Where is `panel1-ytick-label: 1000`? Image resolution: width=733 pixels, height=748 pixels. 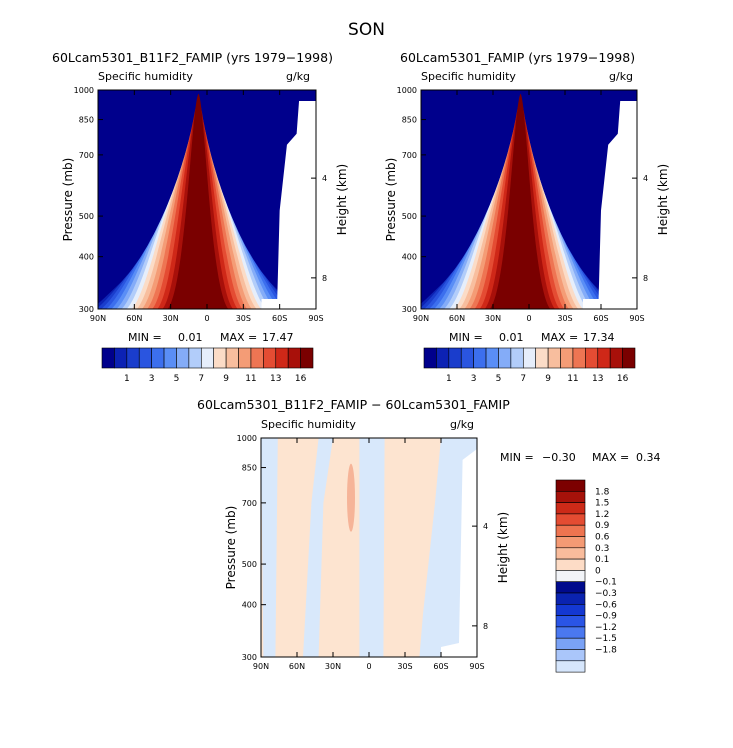
panel1-ytick-label: 1000 is located at coordinates (84, 90).